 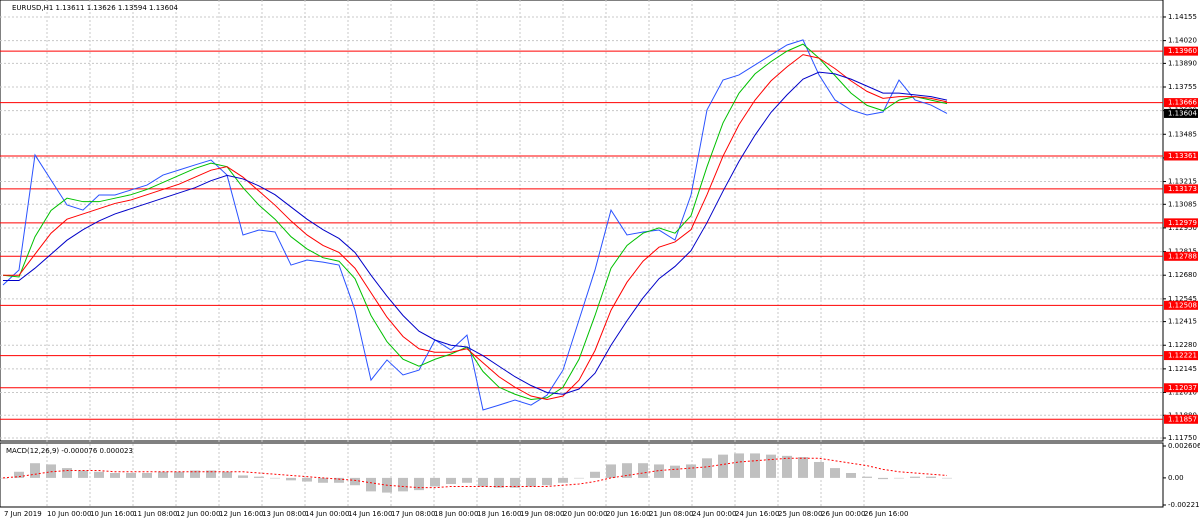 What do you see at coordinates (1182, 182) in the screenshot?
I see `y-tick-label: 1.13215` at bounding box center [1182, 182].